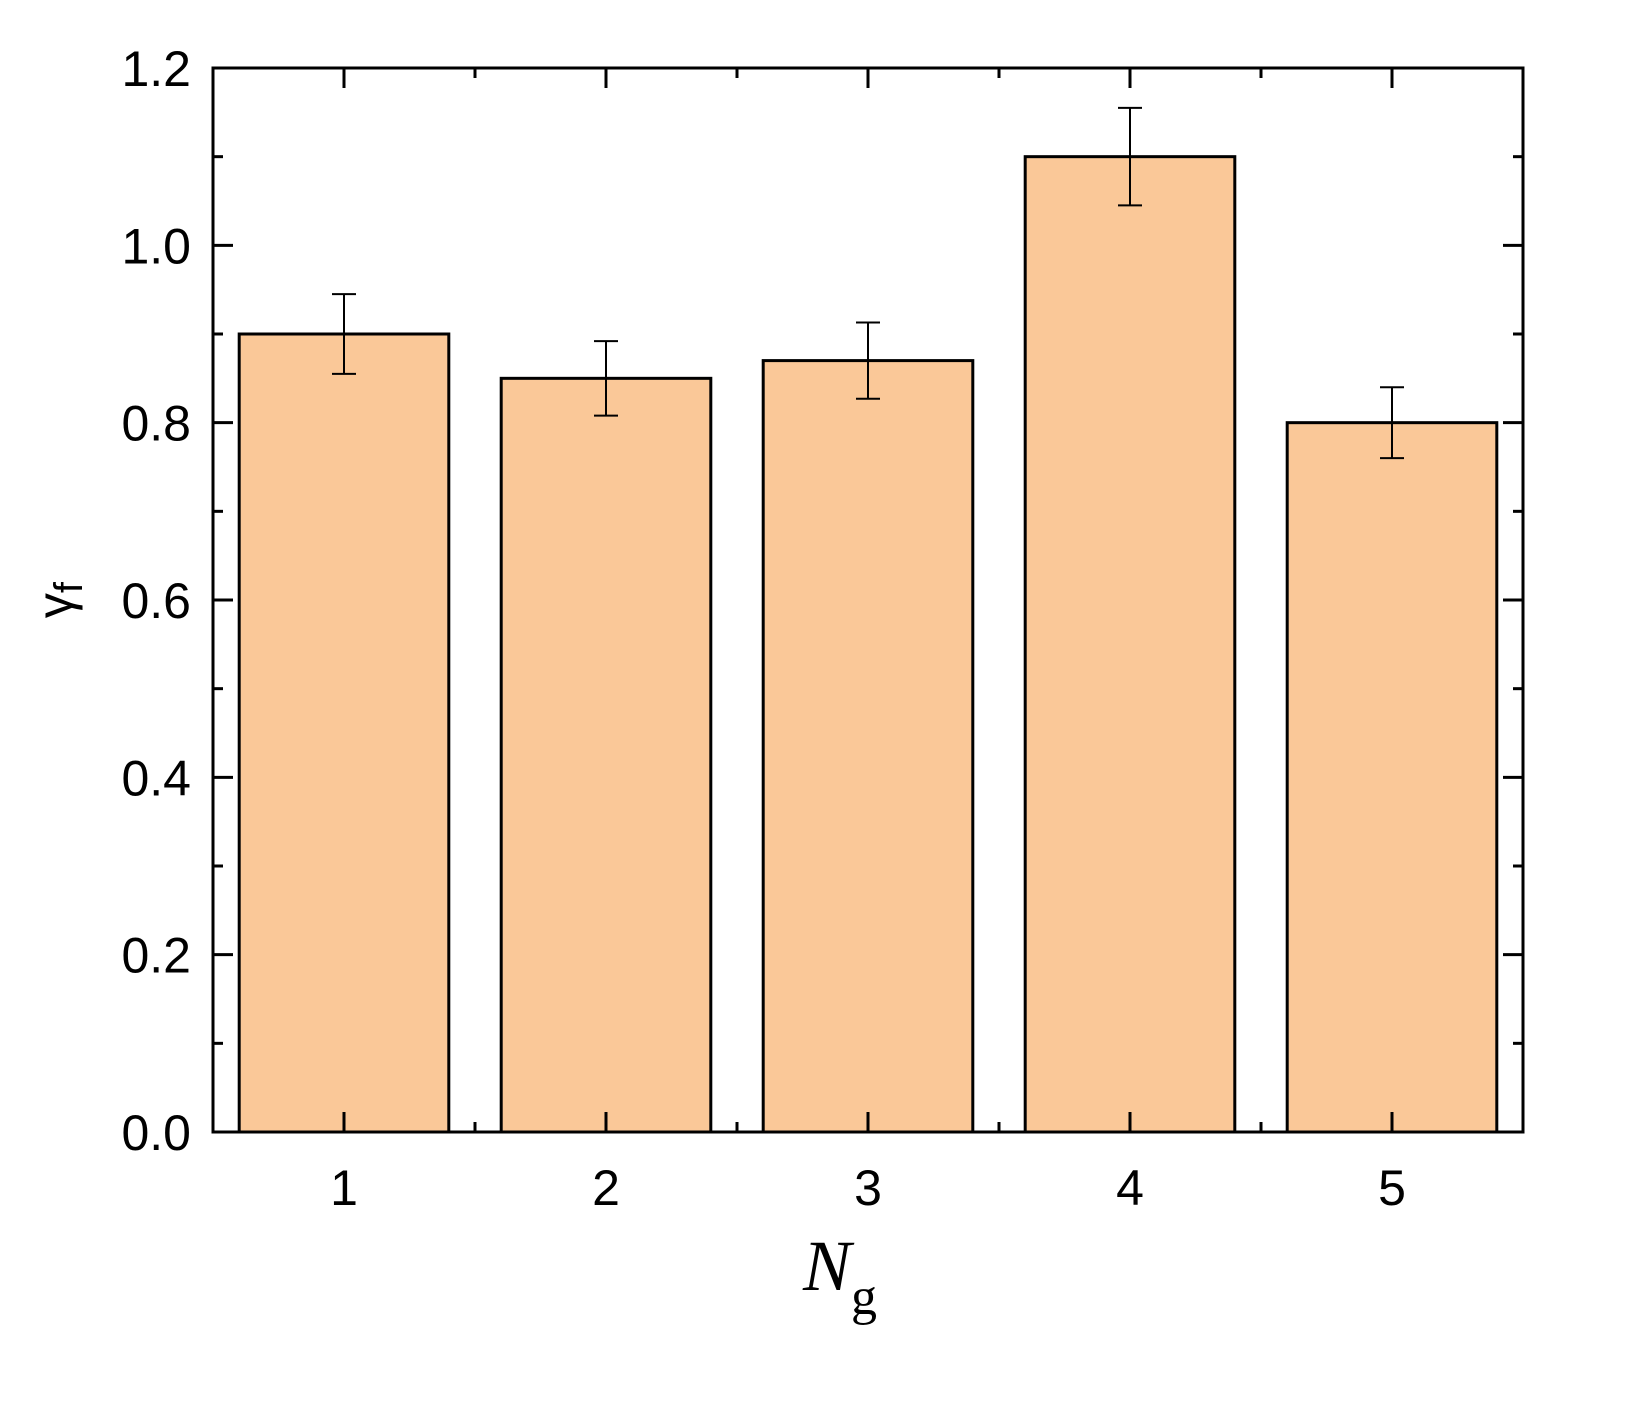  I want to click on y-label-sub: f, so click(69, 587).